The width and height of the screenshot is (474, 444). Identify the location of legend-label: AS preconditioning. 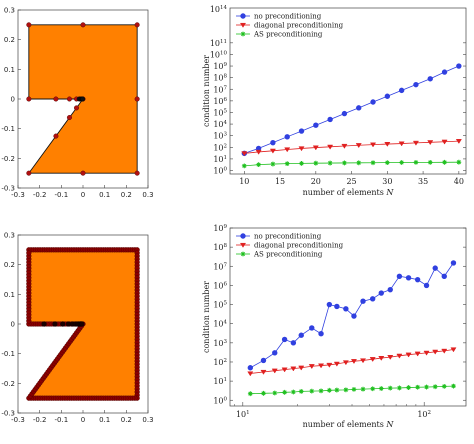
(288, 255).